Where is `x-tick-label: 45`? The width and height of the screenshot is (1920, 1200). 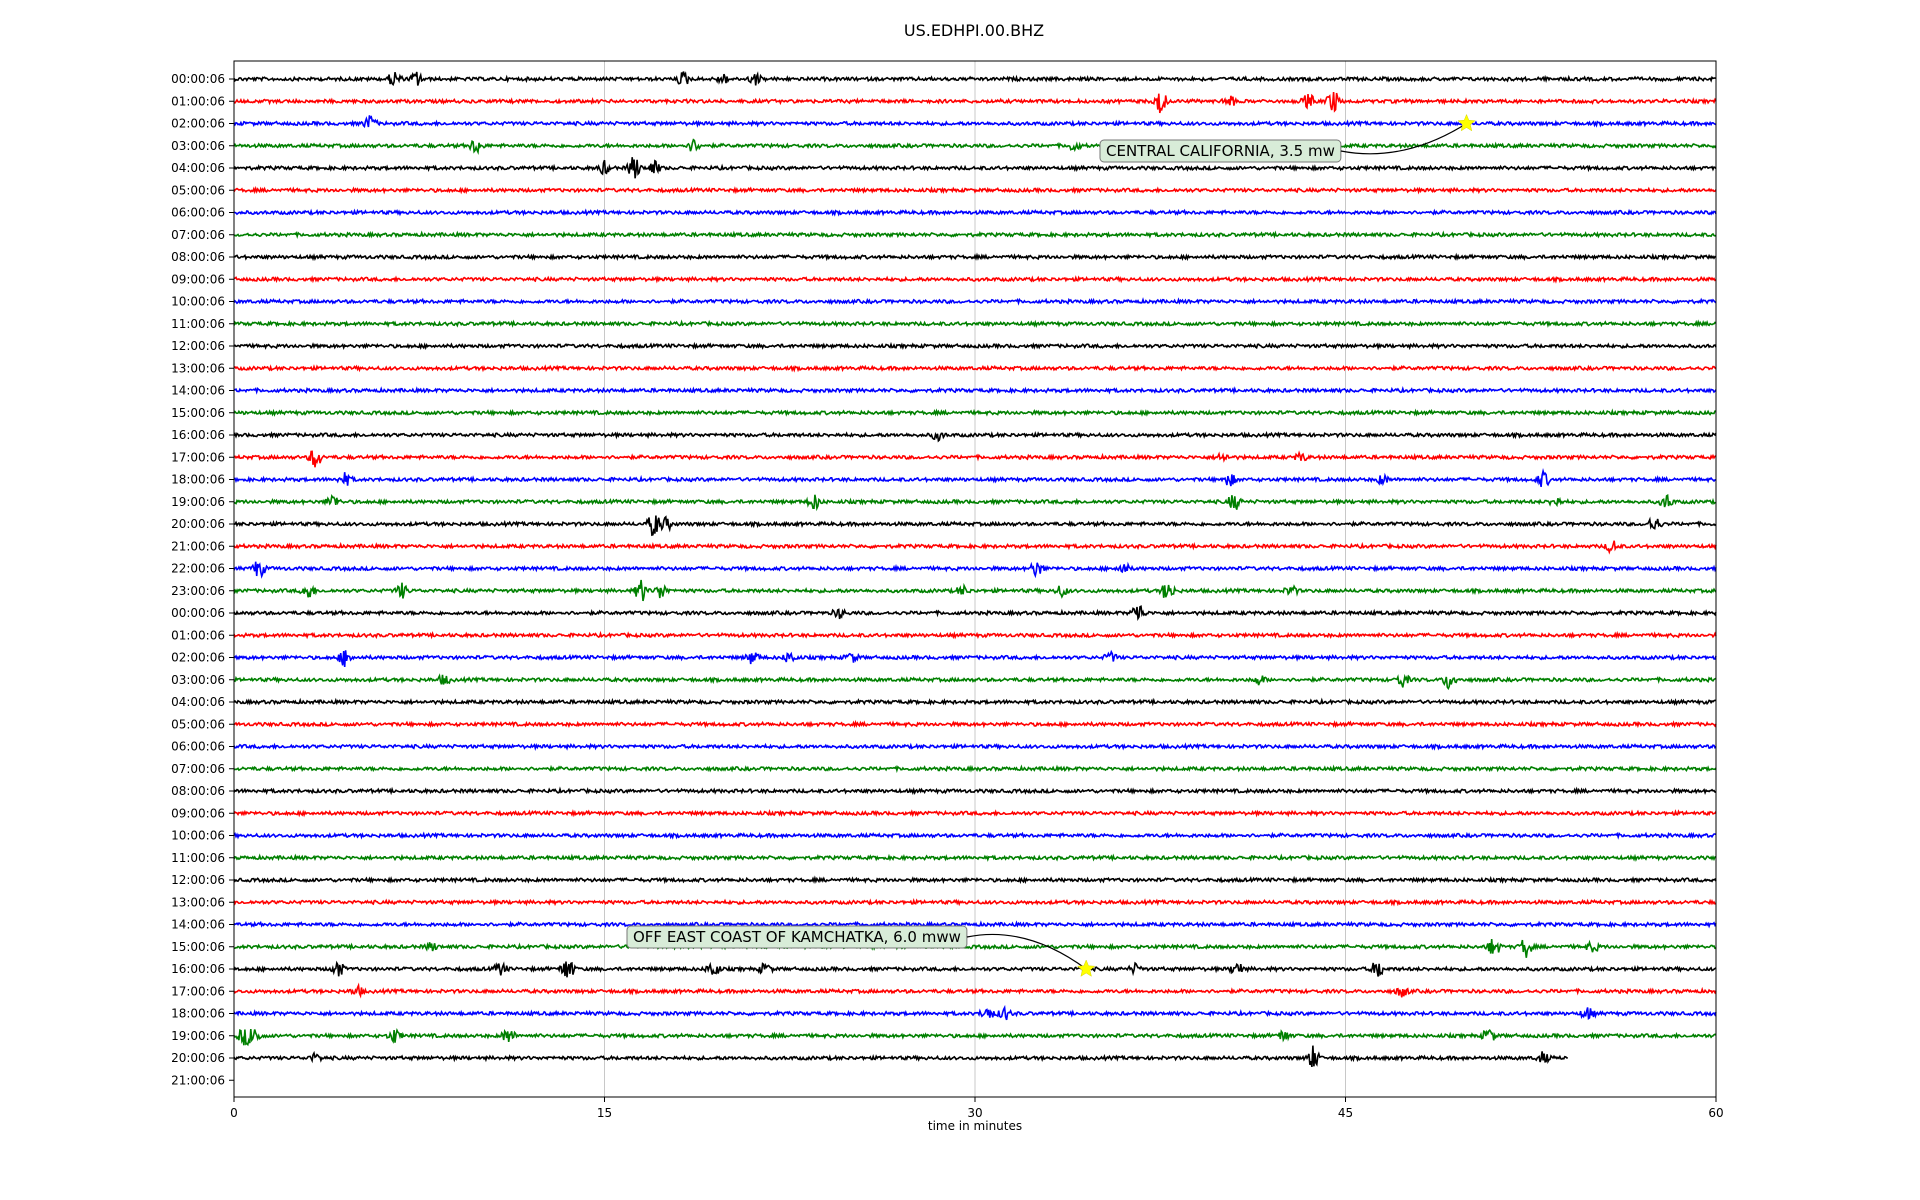 x-tick-label: 45 is located at coordinates (1345, 1113).